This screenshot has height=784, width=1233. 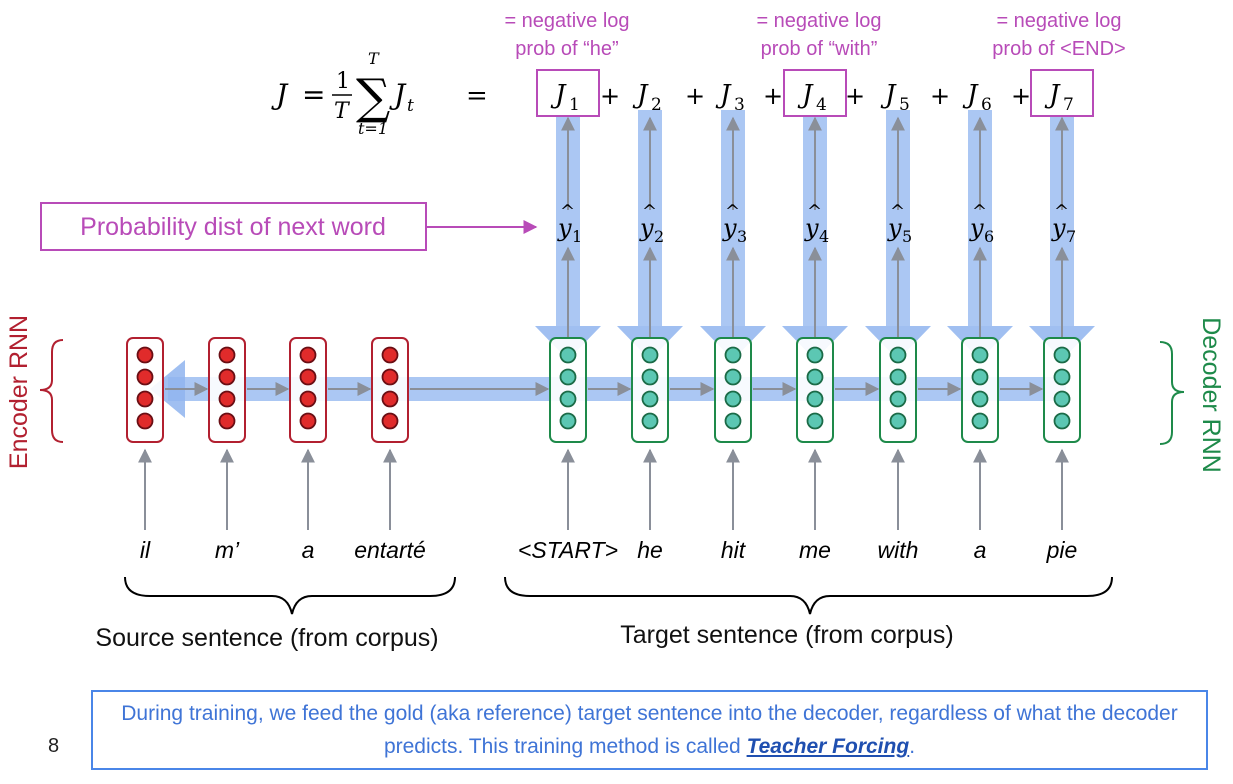 I want to click on y-hat-sub: 7, so click(x=1071, y=236).